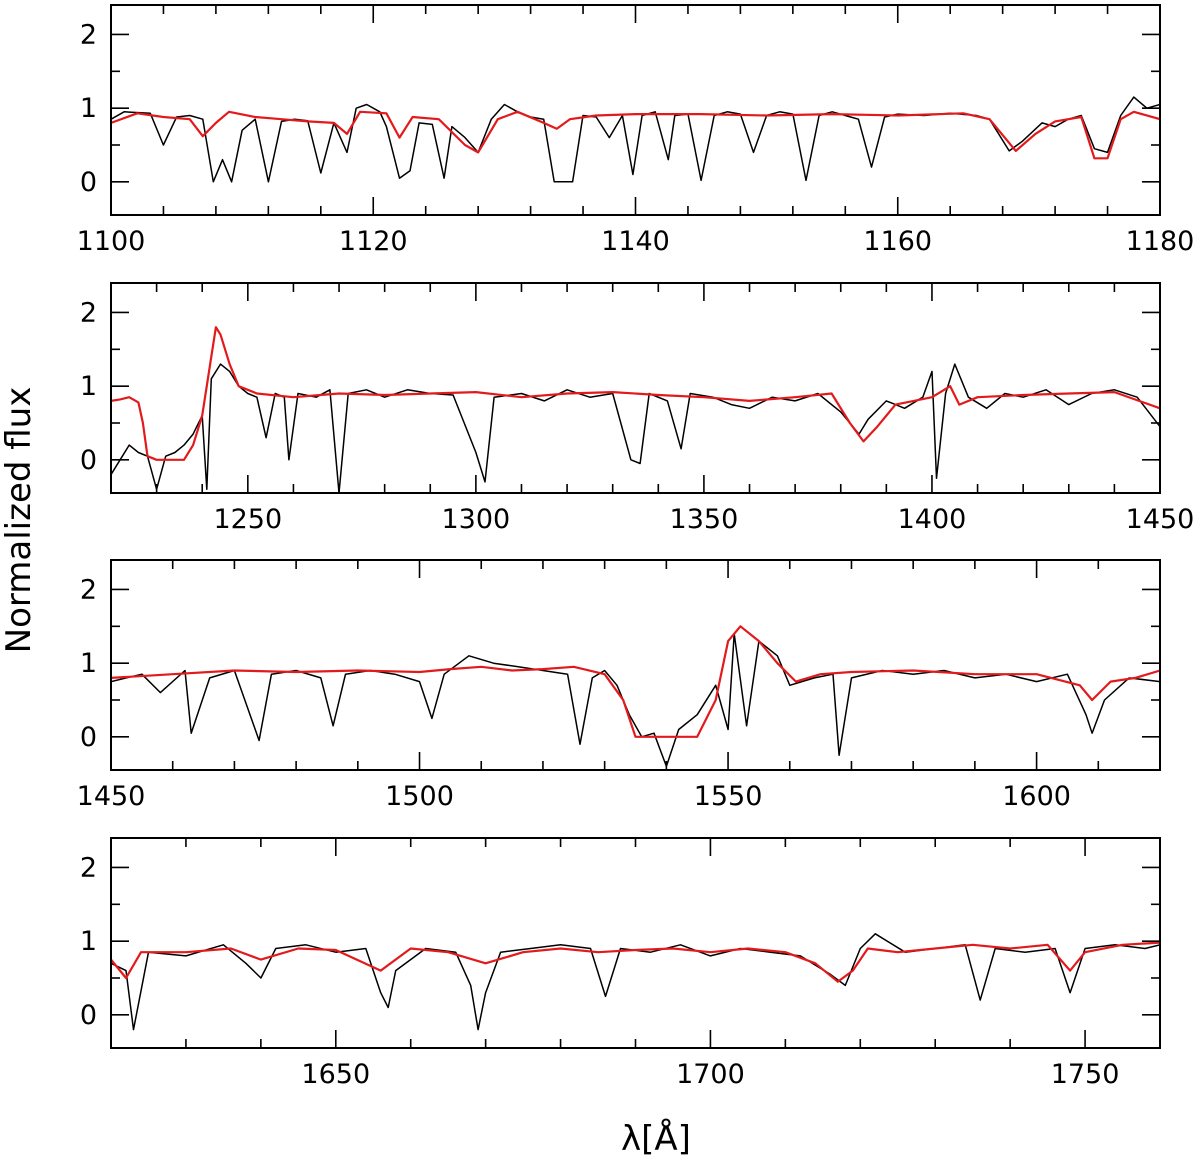  I want to click on x-tick-label: 1650, so click(335, 1074).